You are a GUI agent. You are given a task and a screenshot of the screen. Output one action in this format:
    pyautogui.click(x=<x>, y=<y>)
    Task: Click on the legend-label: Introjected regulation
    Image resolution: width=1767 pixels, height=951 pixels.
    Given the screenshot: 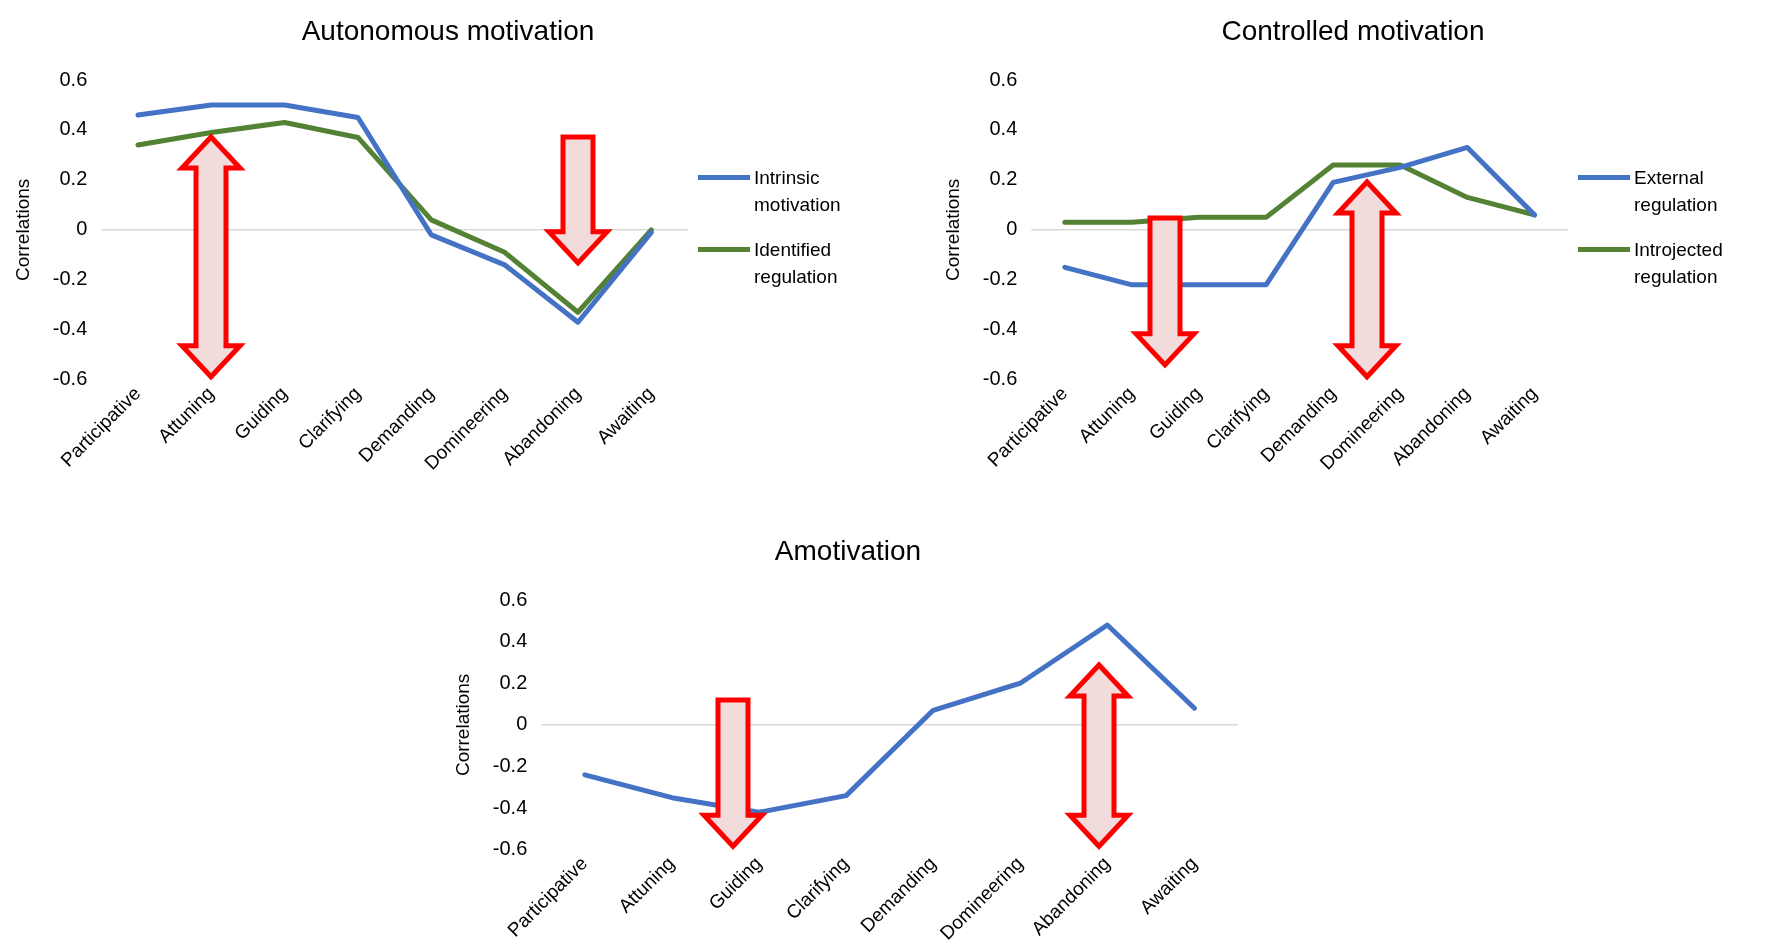 What is the action you would take?
    pyautogui.click(x=1679, y=263)
    